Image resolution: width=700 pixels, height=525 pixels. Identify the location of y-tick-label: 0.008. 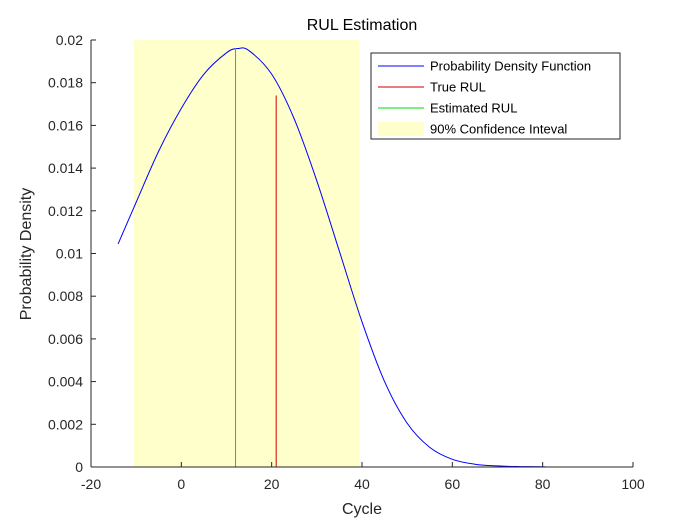
(65, 296).